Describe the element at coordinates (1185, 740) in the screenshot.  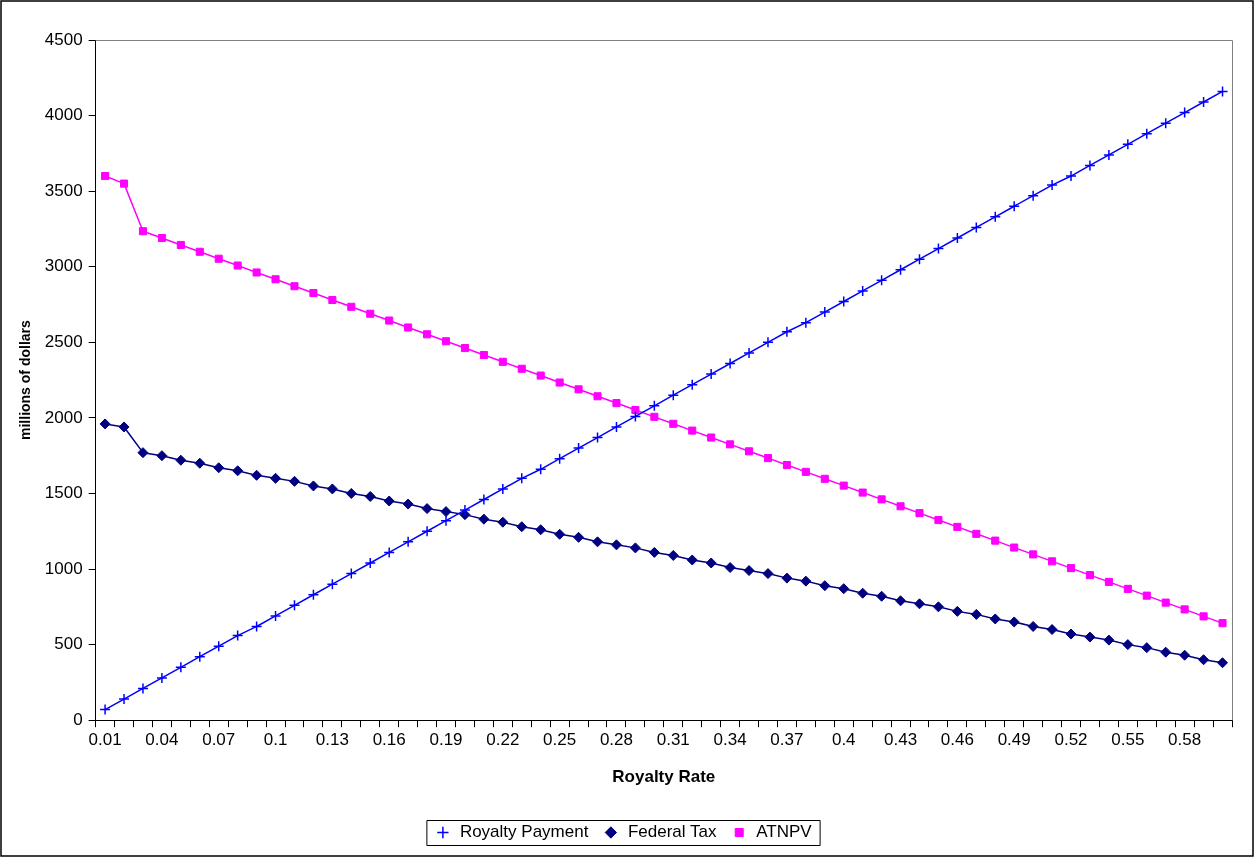
I see `x-tick-label: 0.58` at that location.